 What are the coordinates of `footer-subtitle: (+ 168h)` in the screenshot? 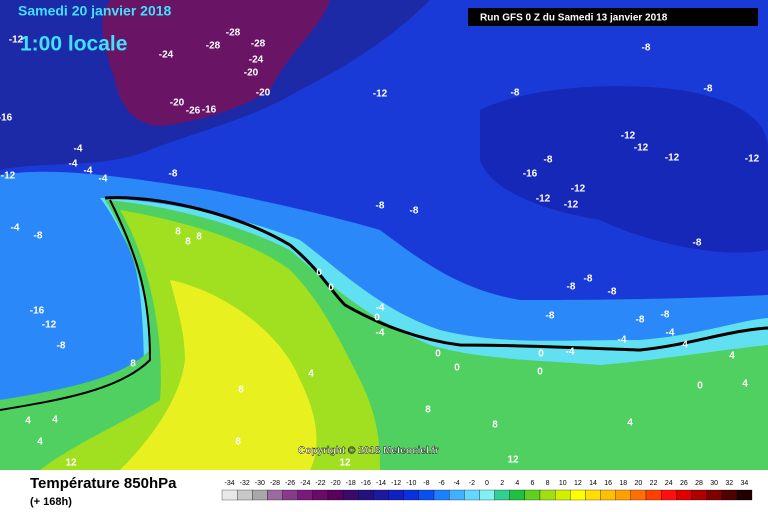 It's located at (51, 502).